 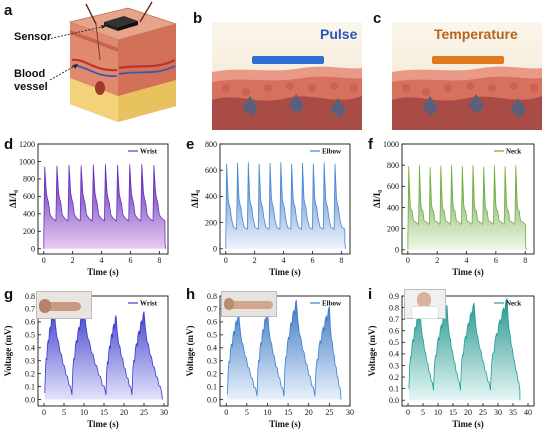 I want to click on panel-c-illustration, so click(x=467, y=76).